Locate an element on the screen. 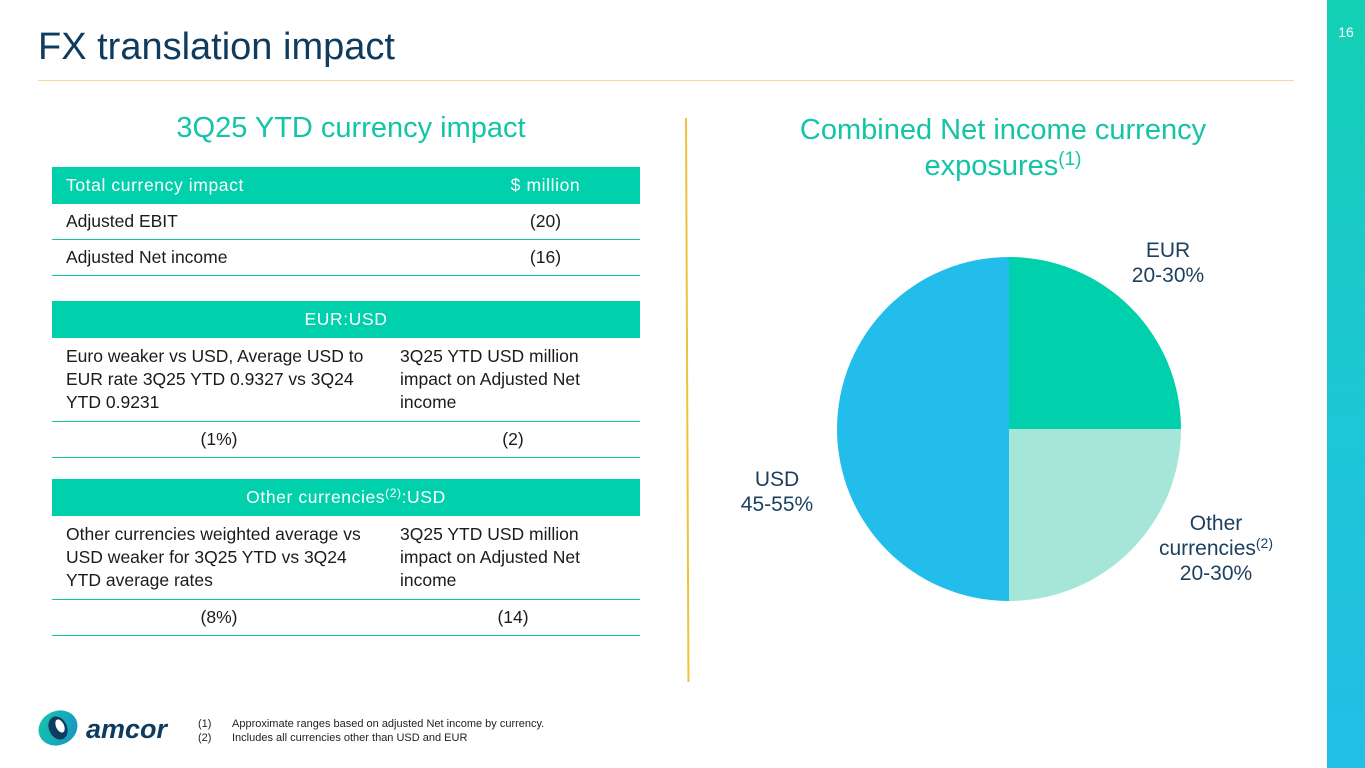 The width and height of the screenshot is (1365, 768). accent-side-bar is located at coordinates (1346, 384).